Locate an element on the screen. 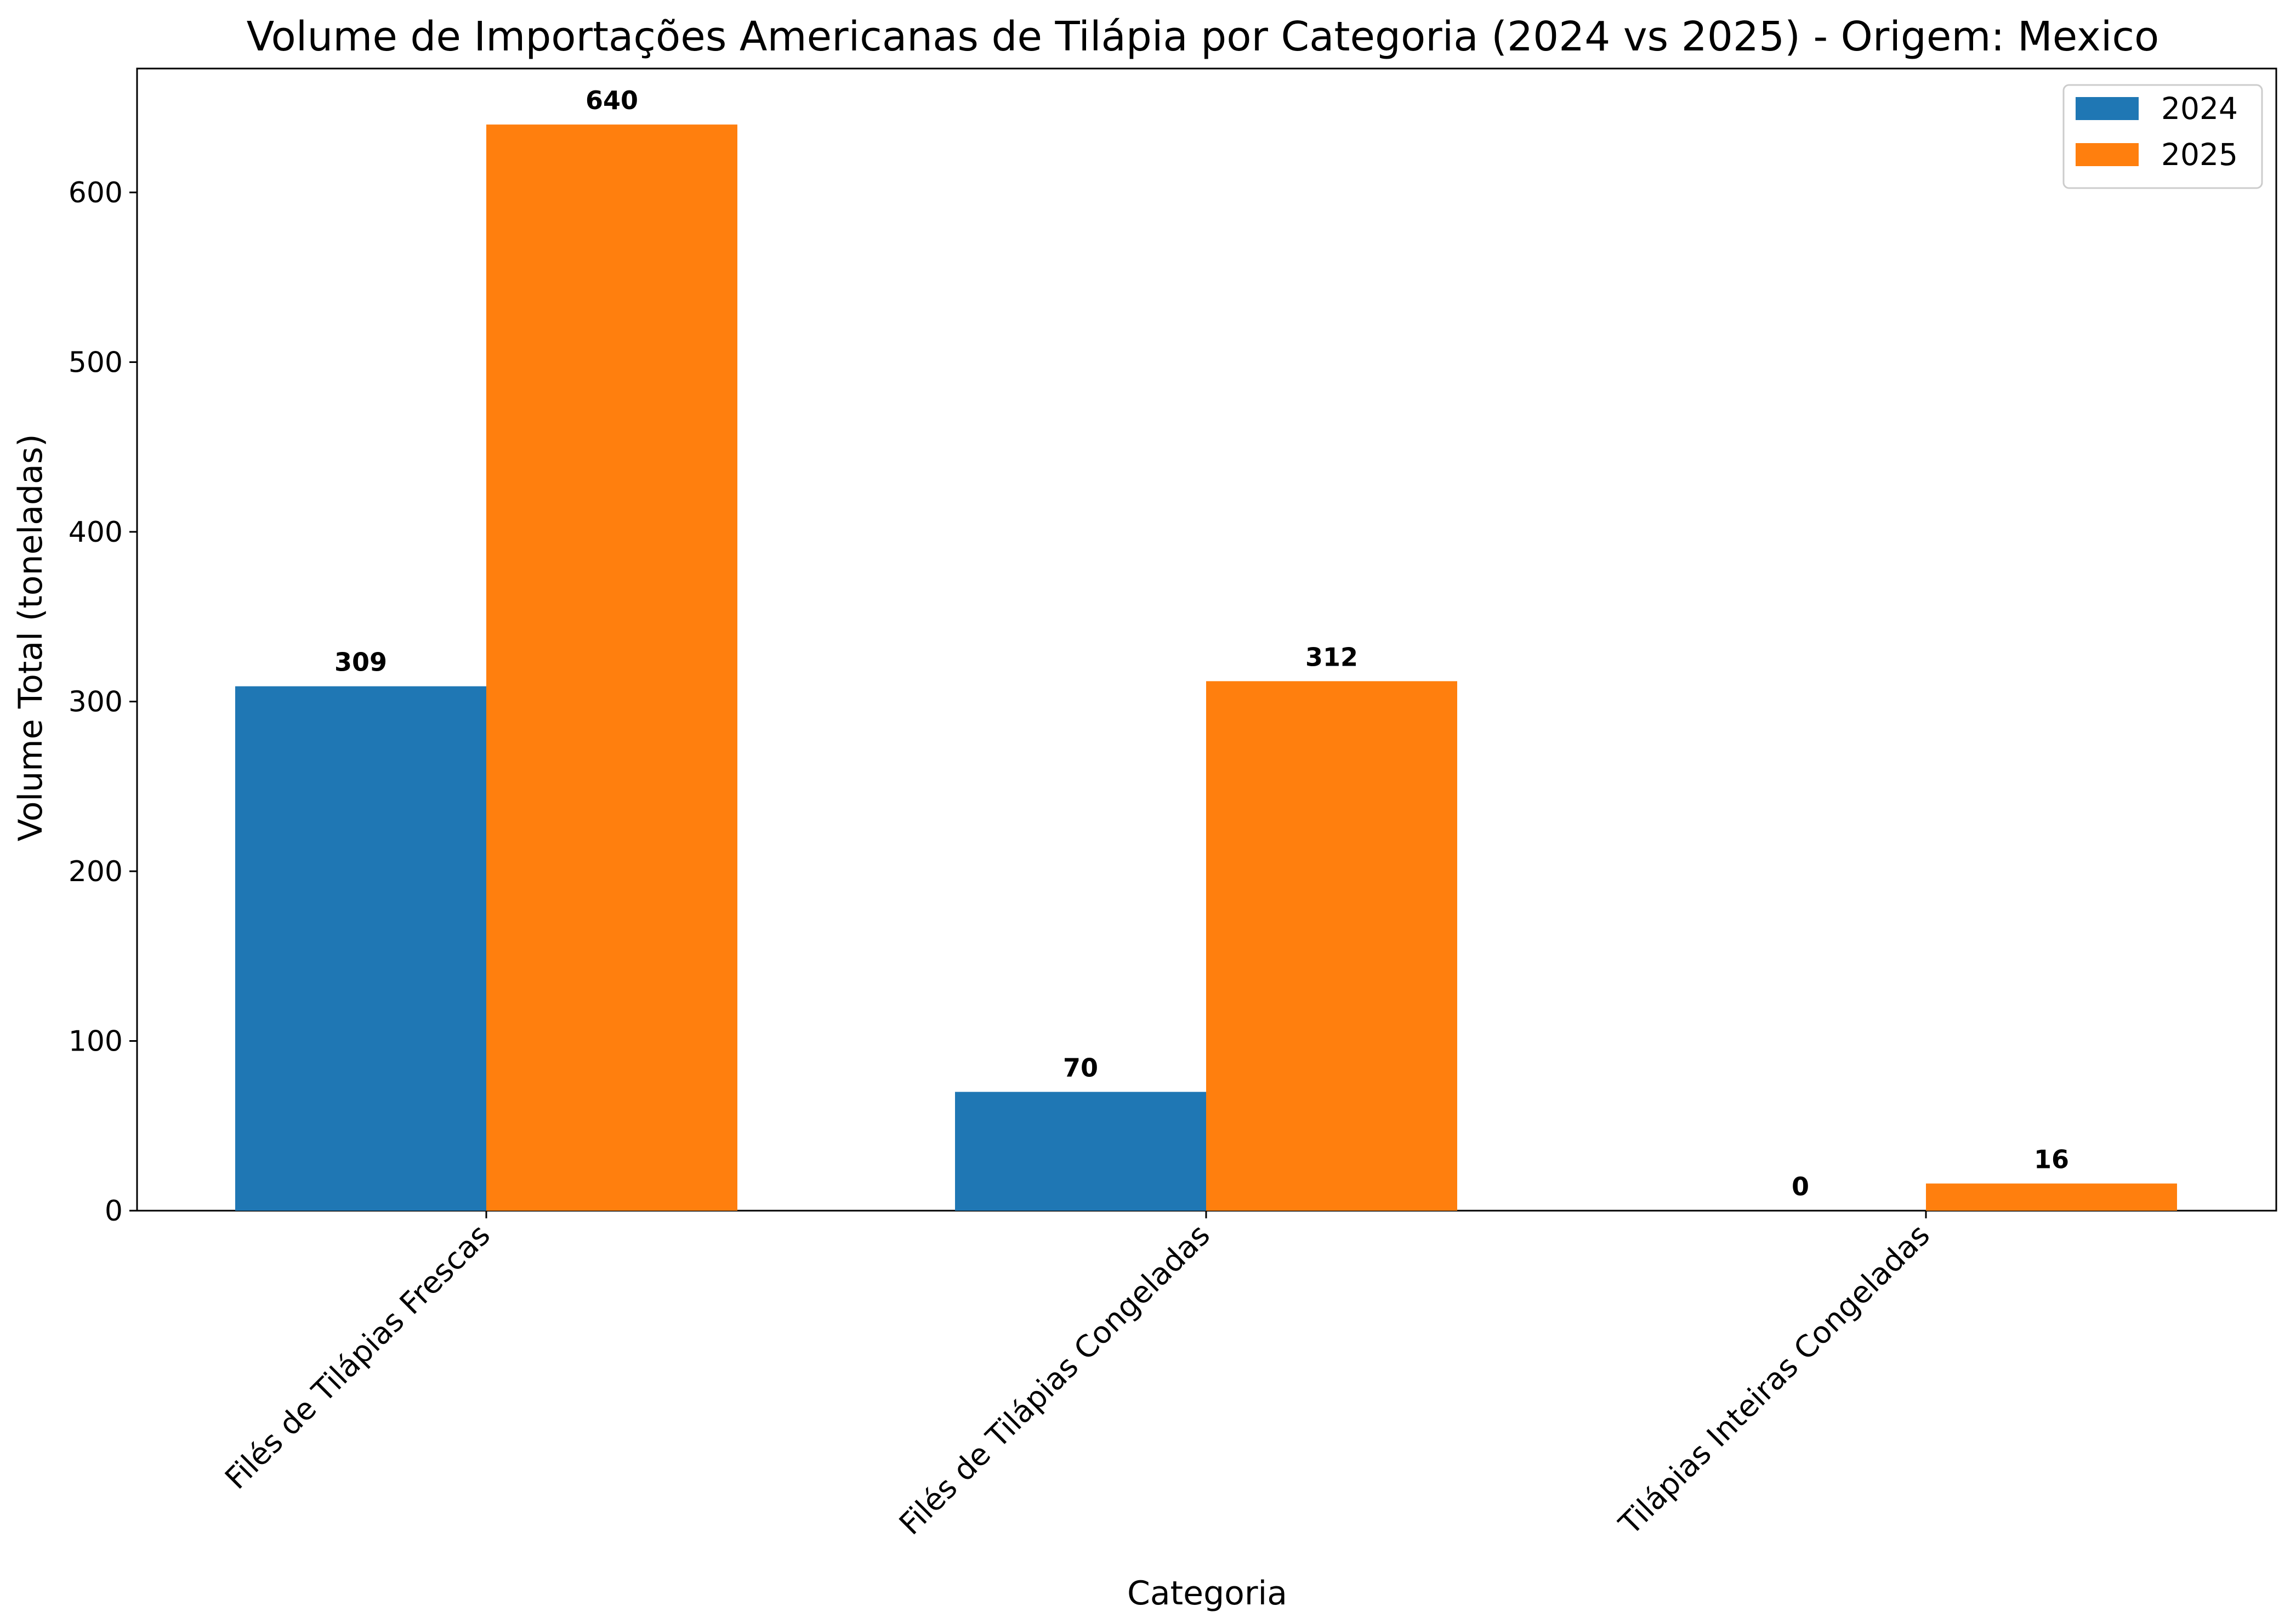 This screenshot has width=2296, height=1623. x-axis-title: Categoria is located at coordinates (1207, 1593).